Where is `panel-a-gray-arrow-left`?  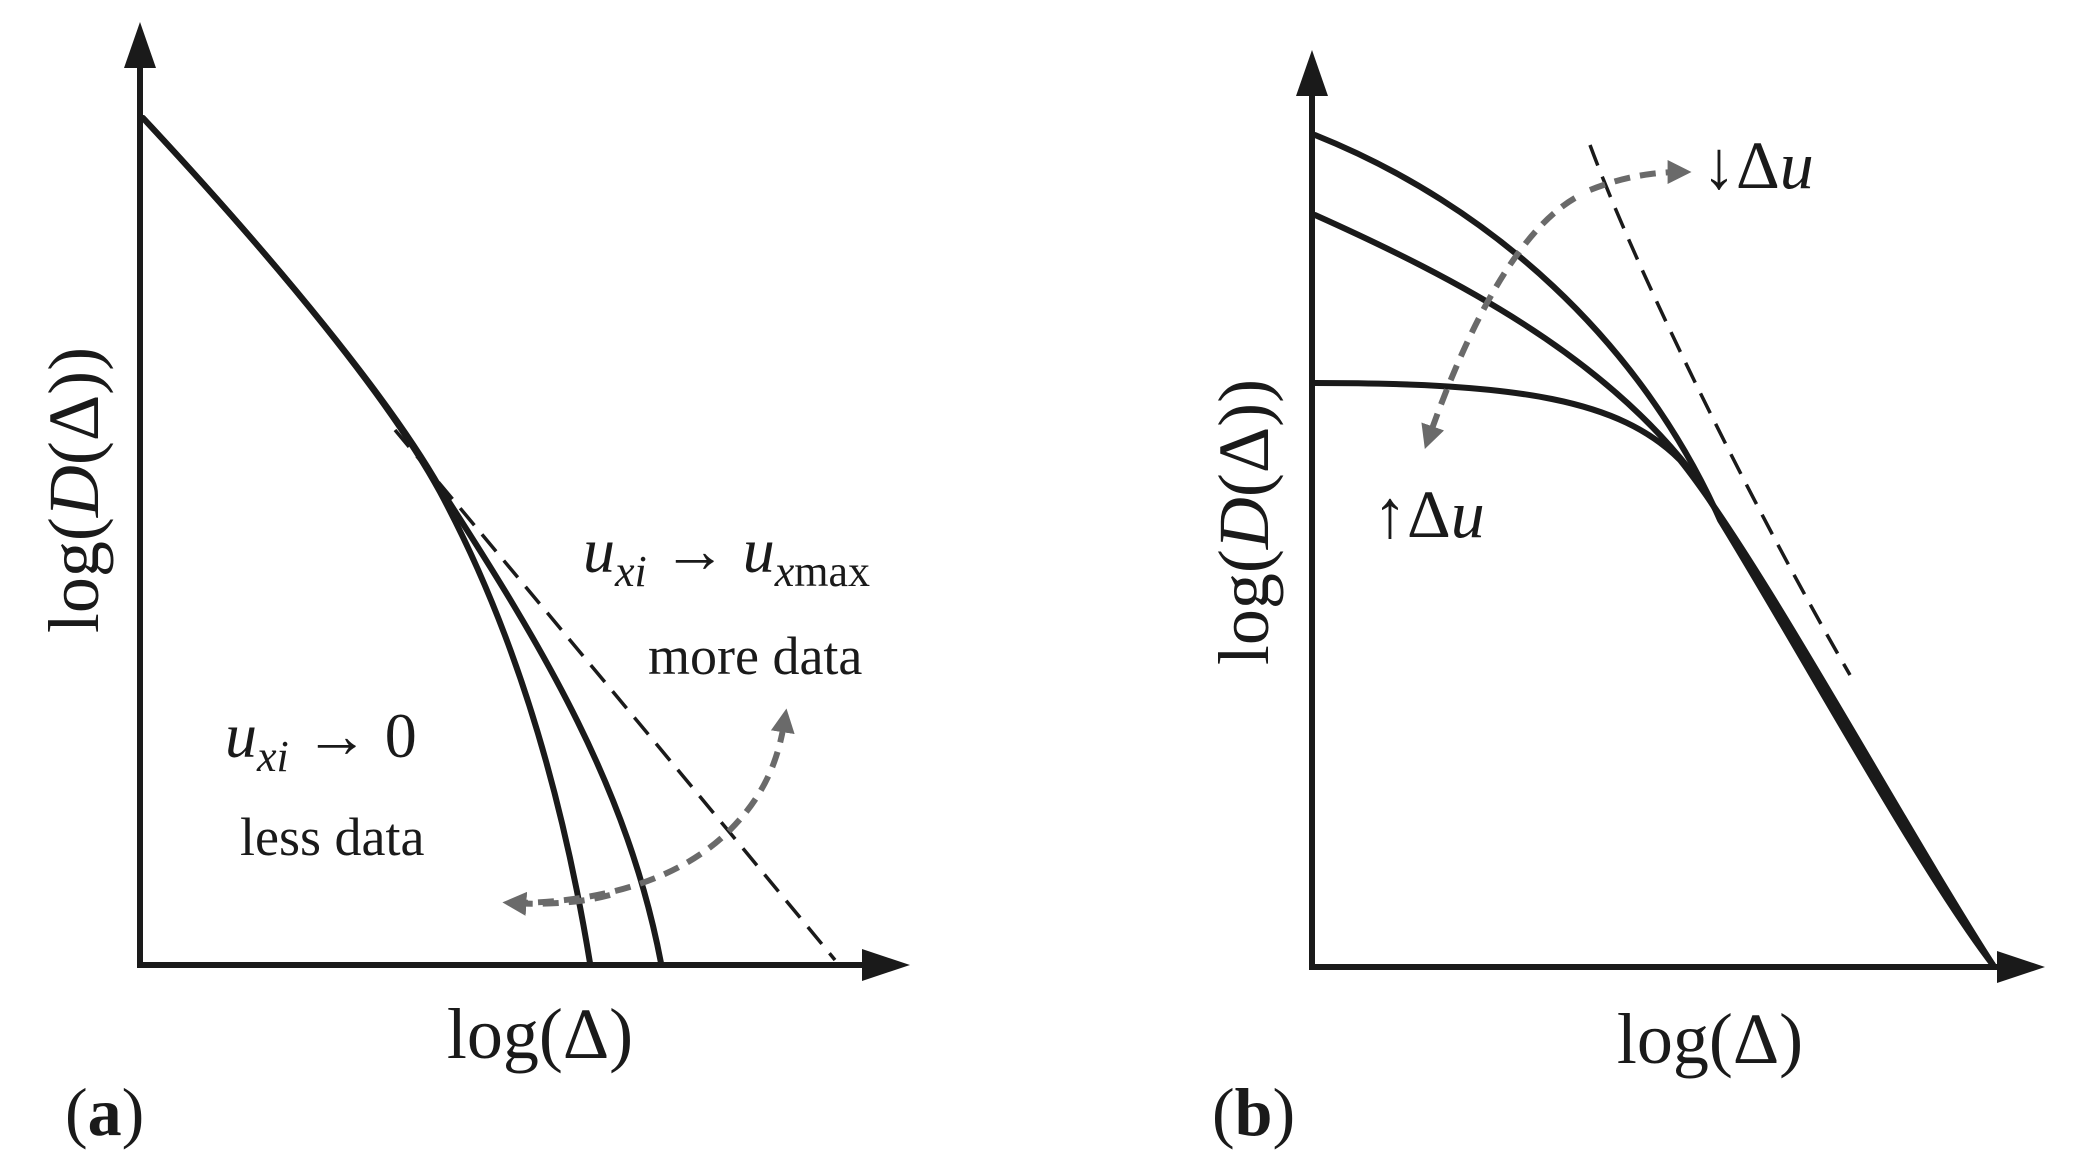 panel-a-gray-arrow-left is located at coordinates (556, 903).